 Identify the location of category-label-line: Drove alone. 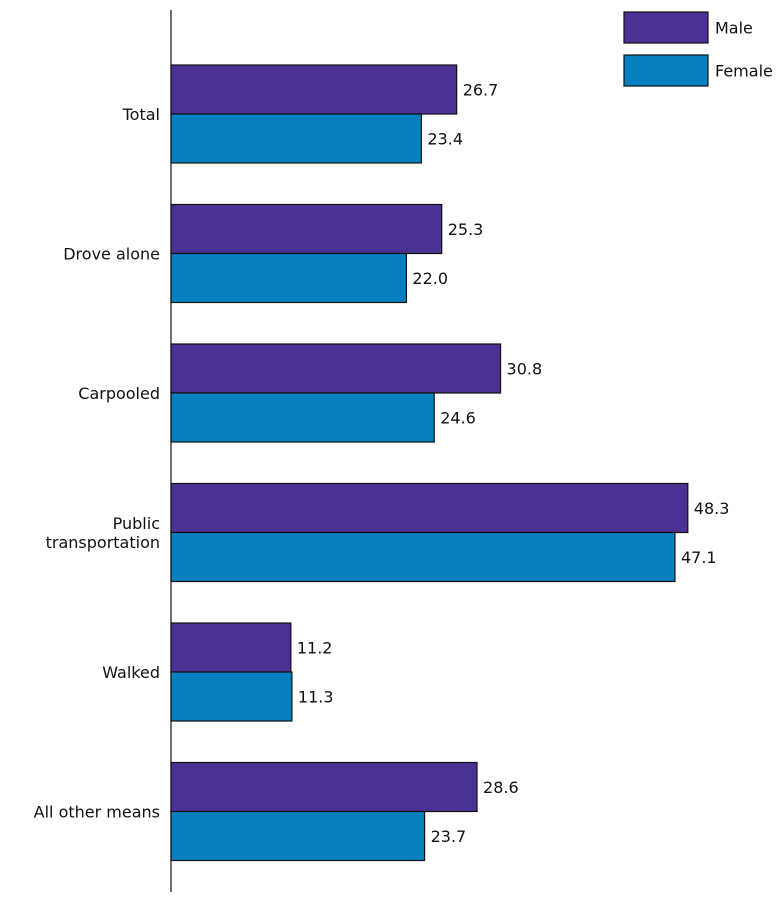
(111, 254).